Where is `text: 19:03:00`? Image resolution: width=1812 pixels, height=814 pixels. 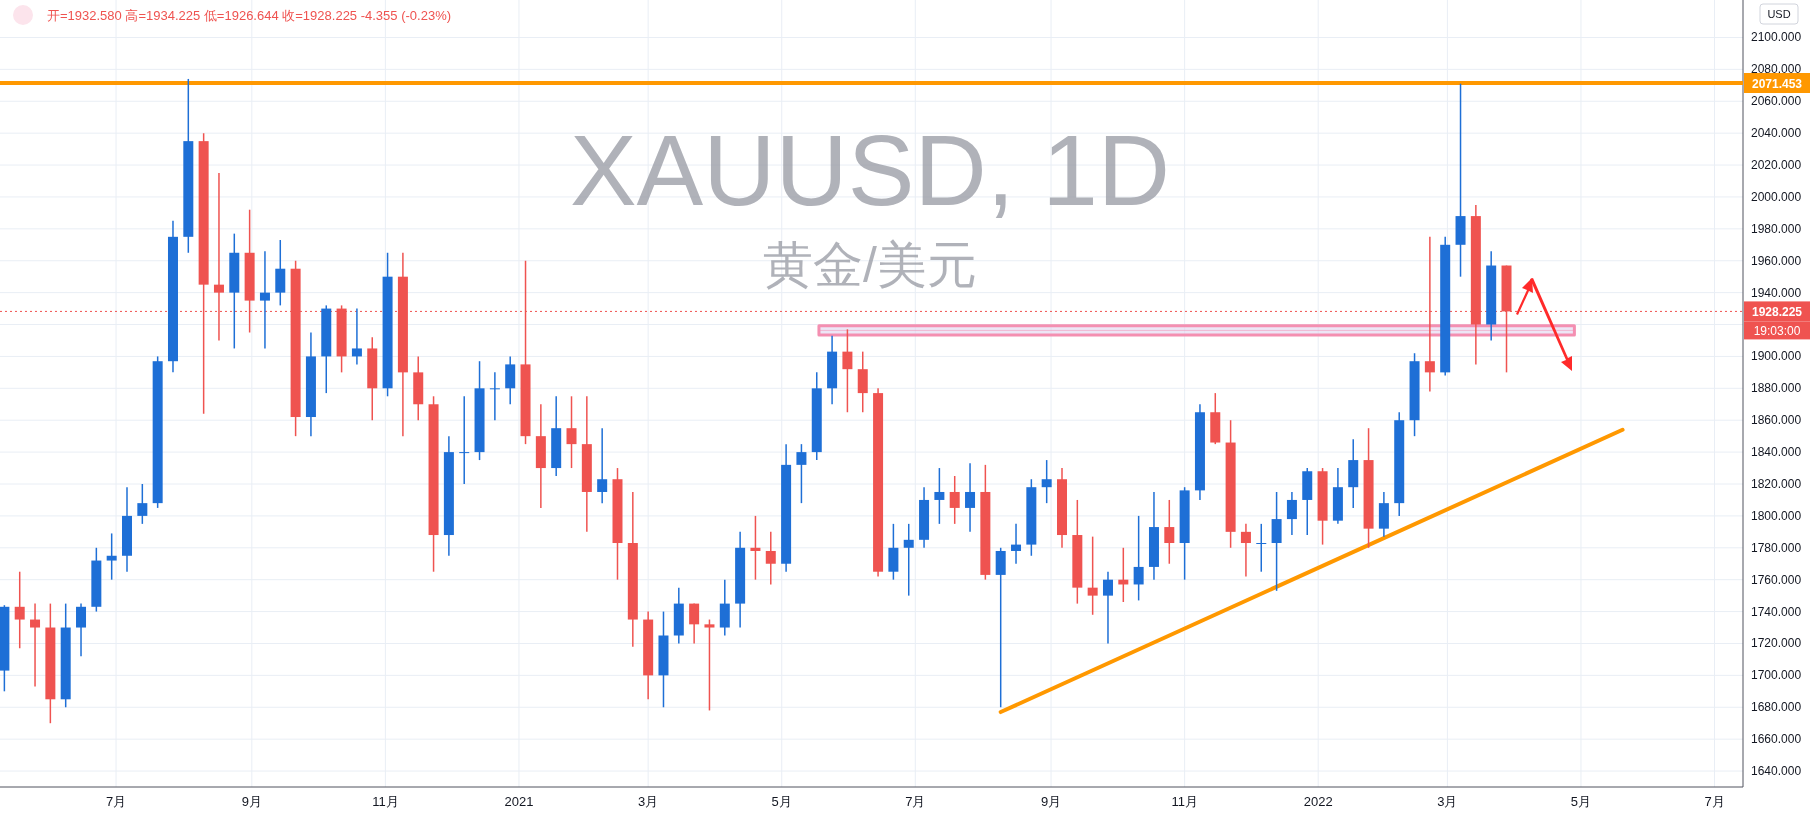
text: 19:03:00 is located at coordinates (1777, 331).